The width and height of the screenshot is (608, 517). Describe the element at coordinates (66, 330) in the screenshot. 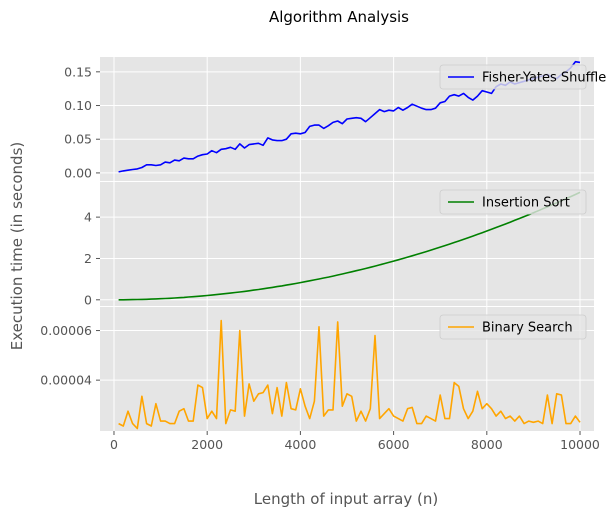

I see `y-tick-label: 0.00006` at that location.